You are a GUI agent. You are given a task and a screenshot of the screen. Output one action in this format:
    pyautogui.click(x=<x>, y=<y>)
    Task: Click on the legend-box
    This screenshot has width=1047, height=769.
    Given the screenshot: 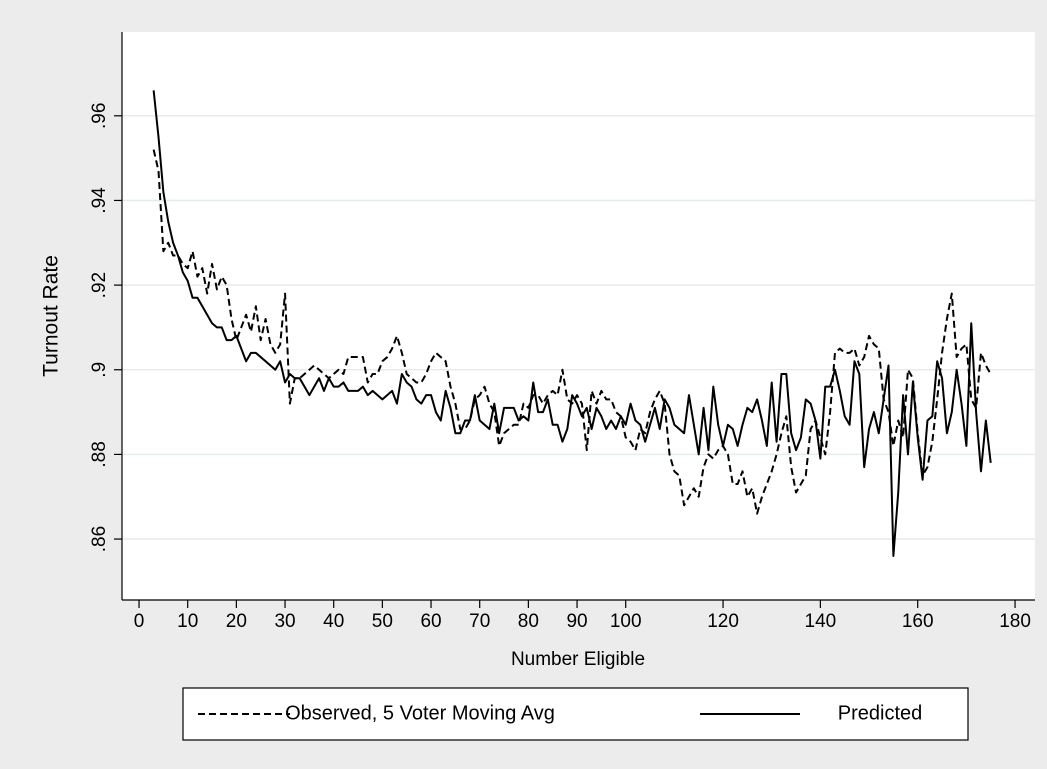 What is the action you would take?
    pyautogui.click(x=575, y=714)
    